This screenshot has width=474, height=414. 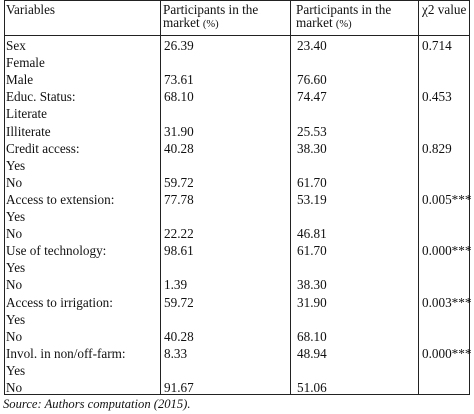 I want to click on header-participants-col2: Participants in the market (%), so click(x=343, y=17).